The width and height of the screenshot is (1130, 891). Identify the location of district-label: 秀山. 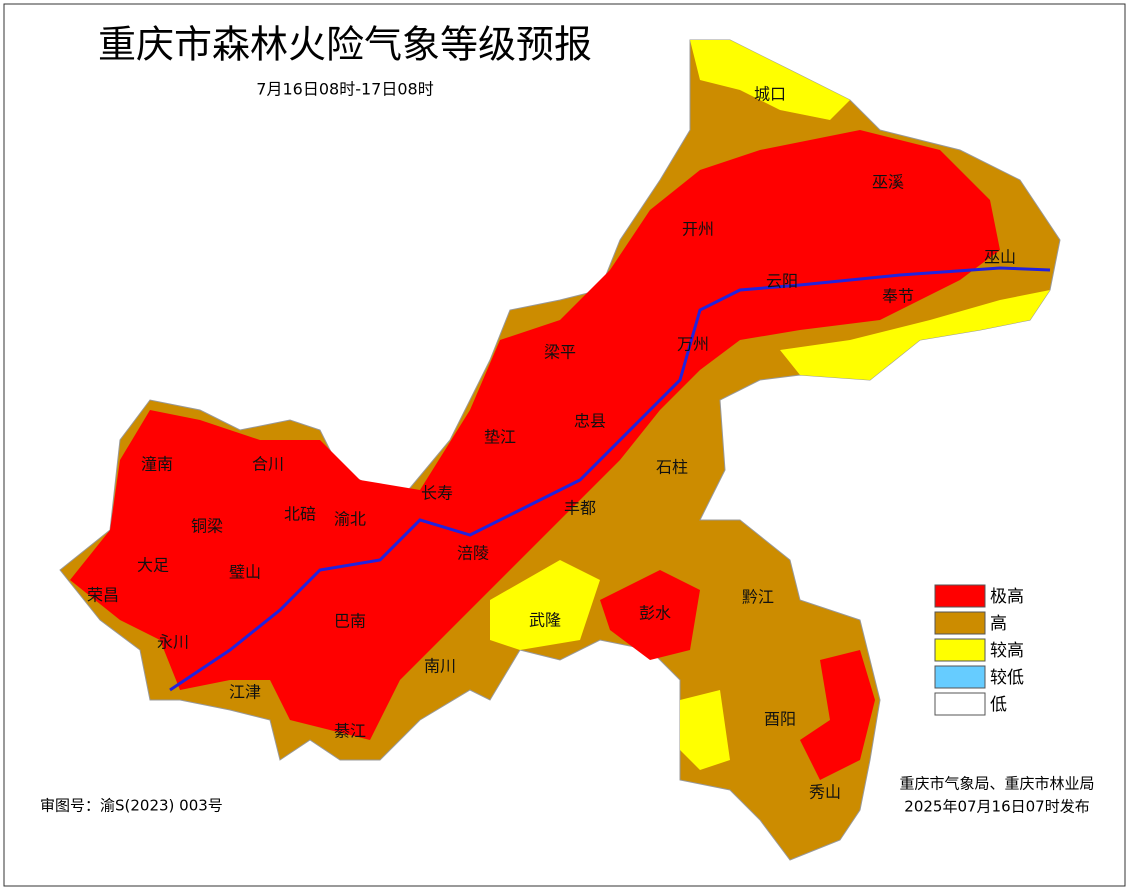
(825, 792).